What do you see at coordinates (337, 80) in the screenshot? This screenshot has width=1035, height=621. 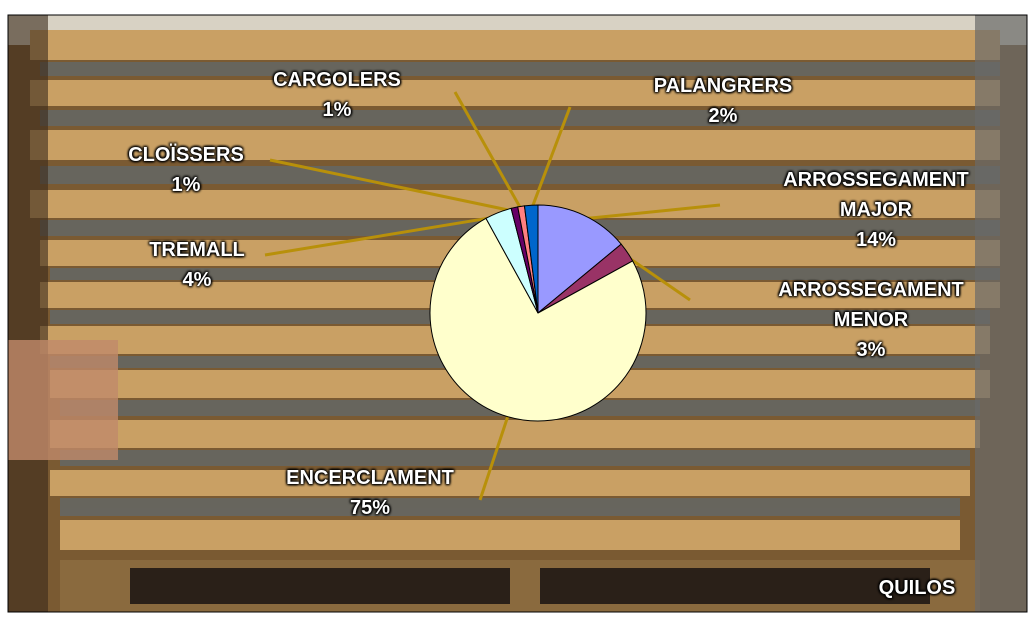 I see `slice-label: CARGOLERS` at bounding box center [337, 80].